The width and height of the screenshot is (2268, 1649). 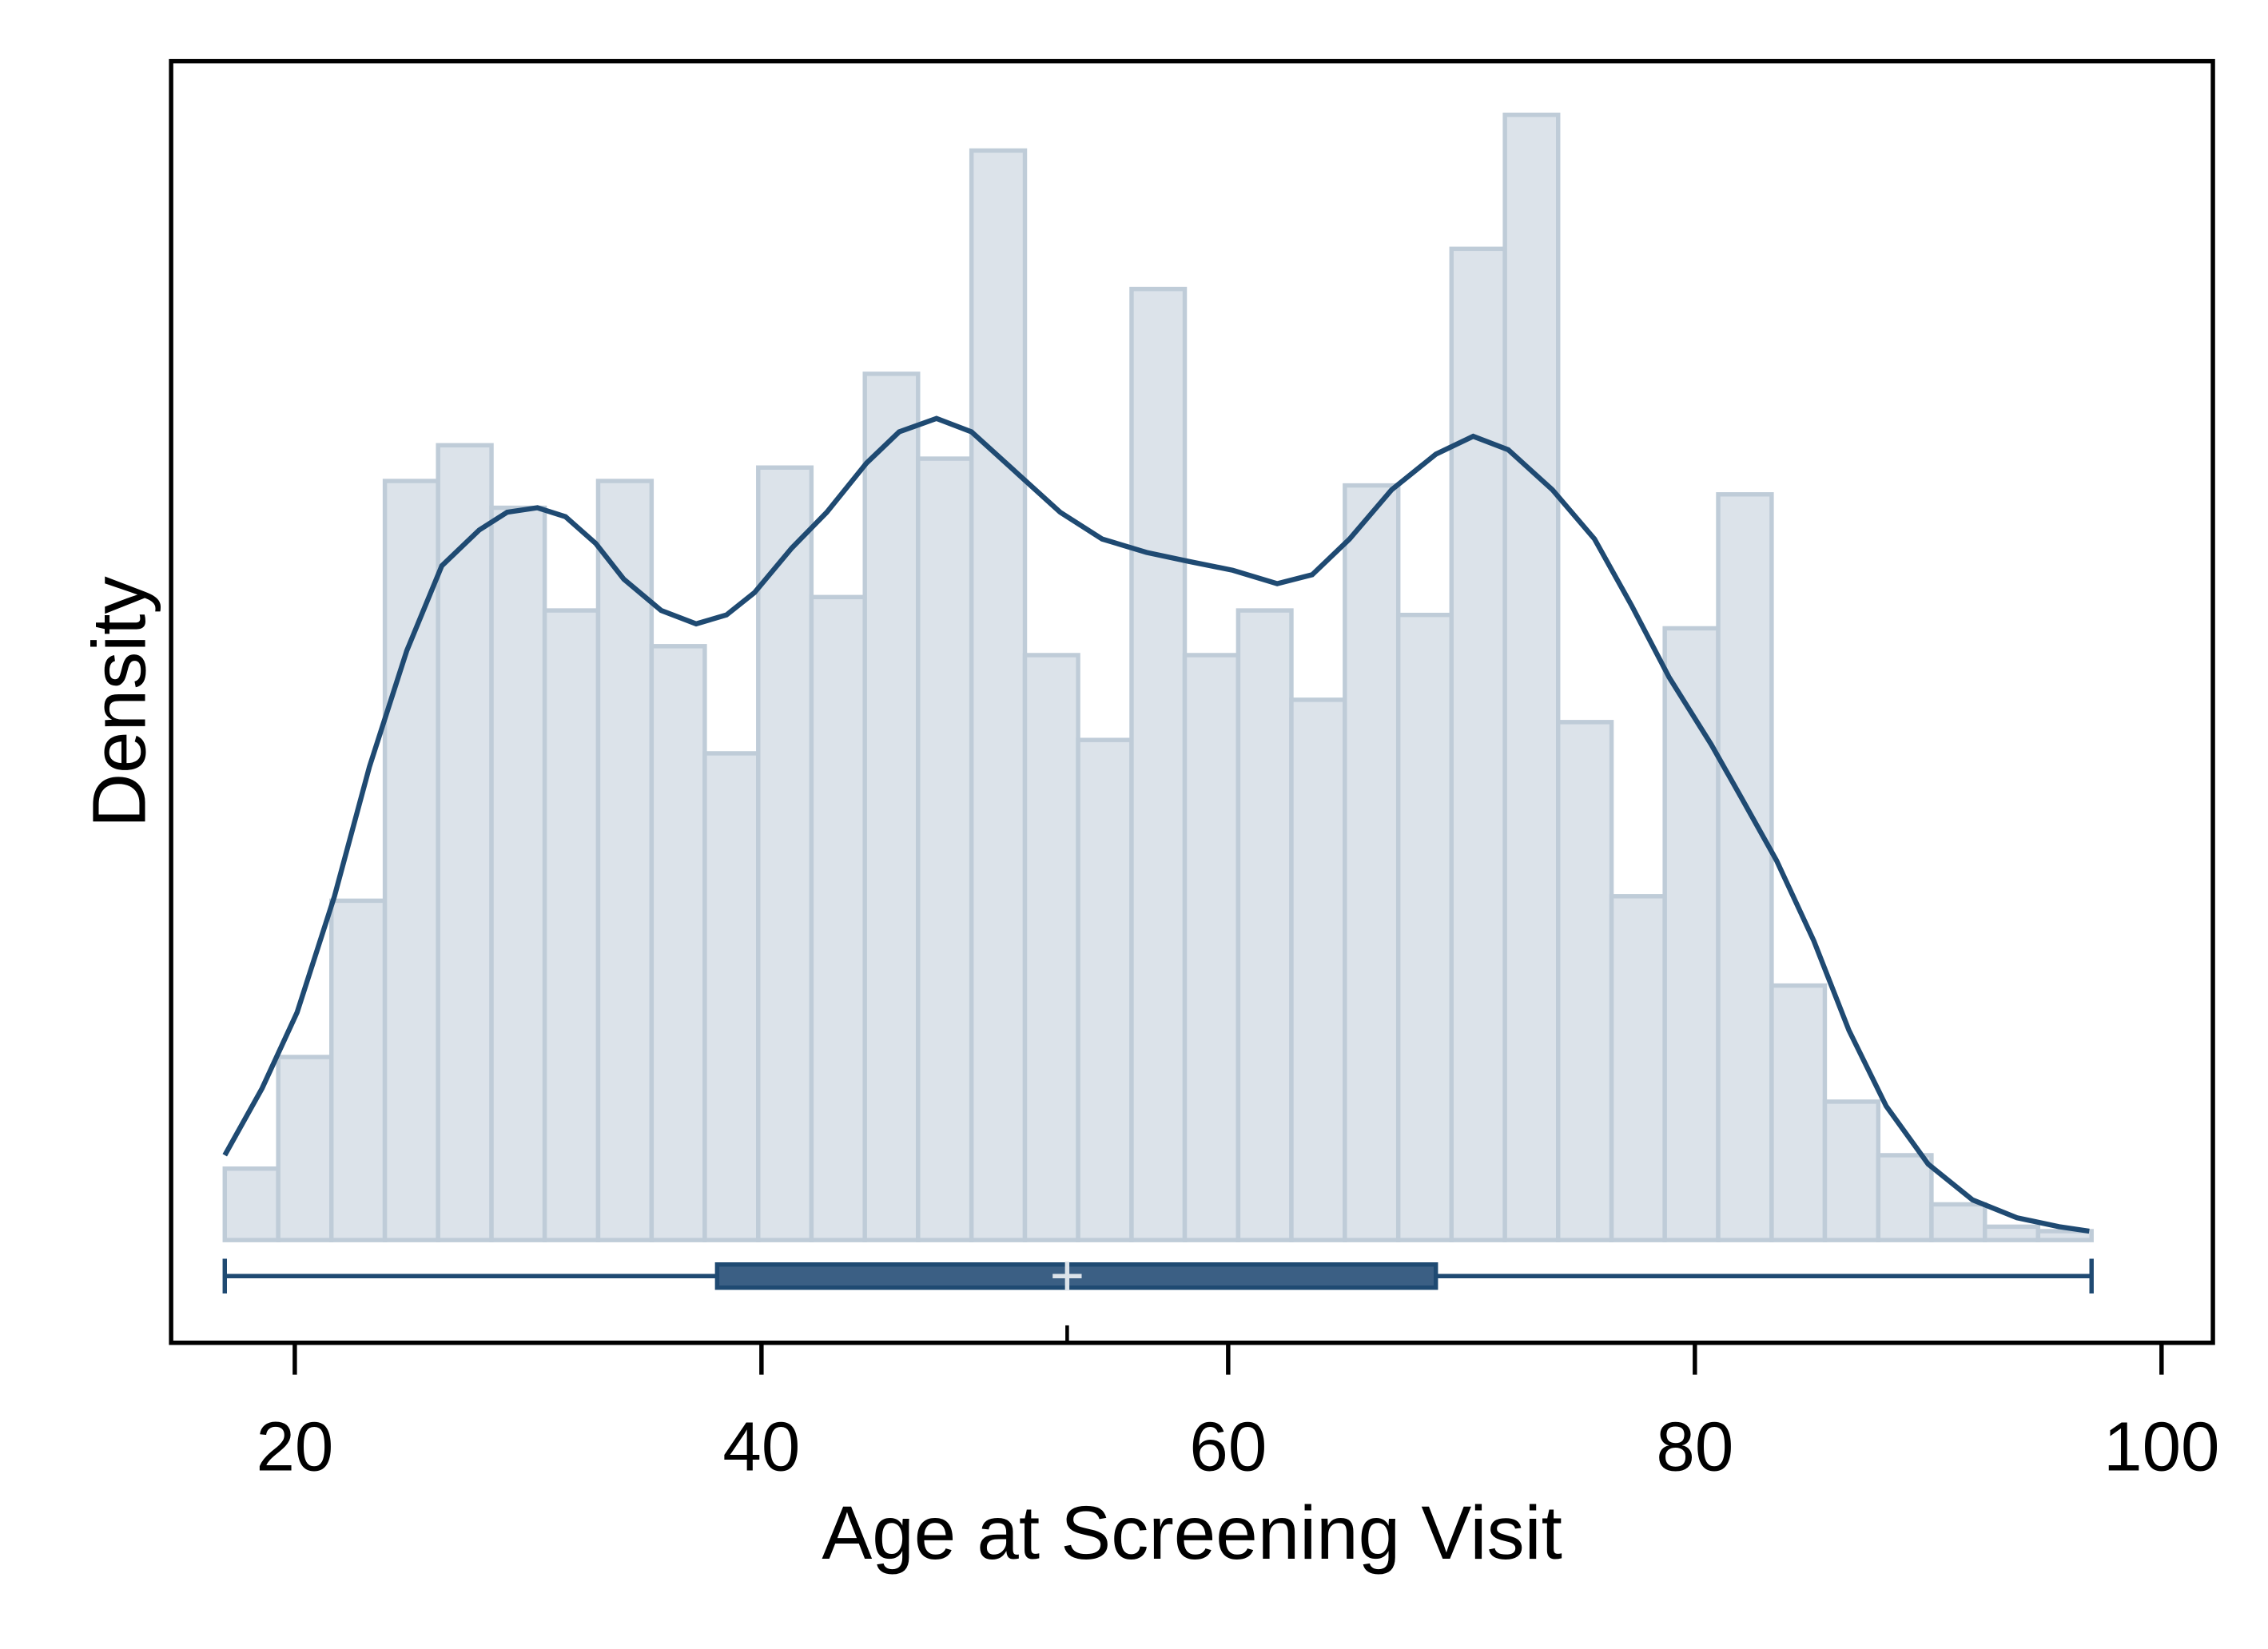 I want to click on x-tick-label: 100, so click(x=2161, y=1446).